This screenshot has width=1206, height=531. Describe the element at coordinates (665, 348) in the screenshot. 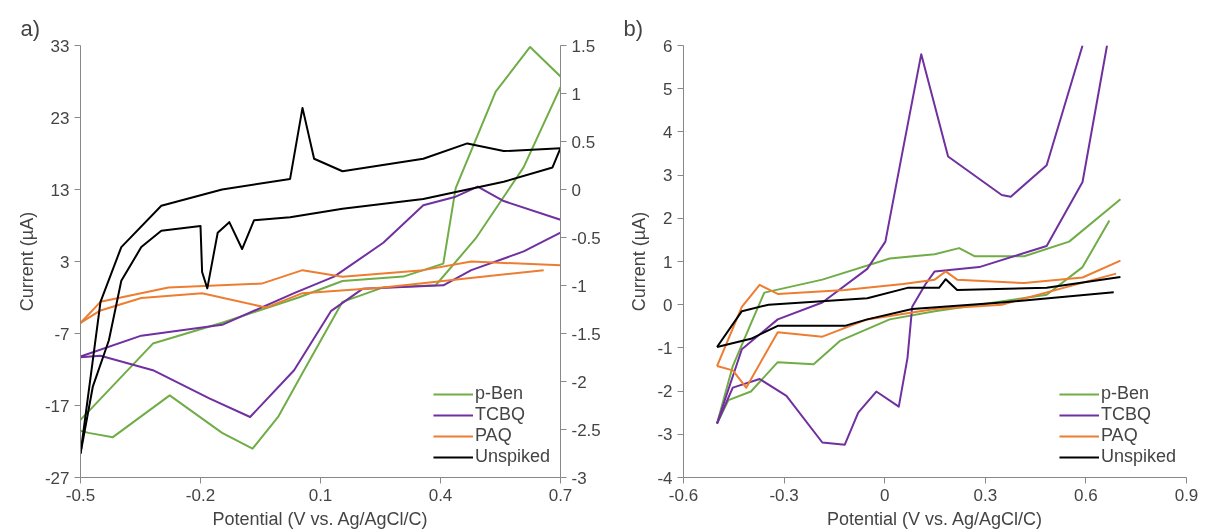

I see `y-tick-label: -1` at that location.